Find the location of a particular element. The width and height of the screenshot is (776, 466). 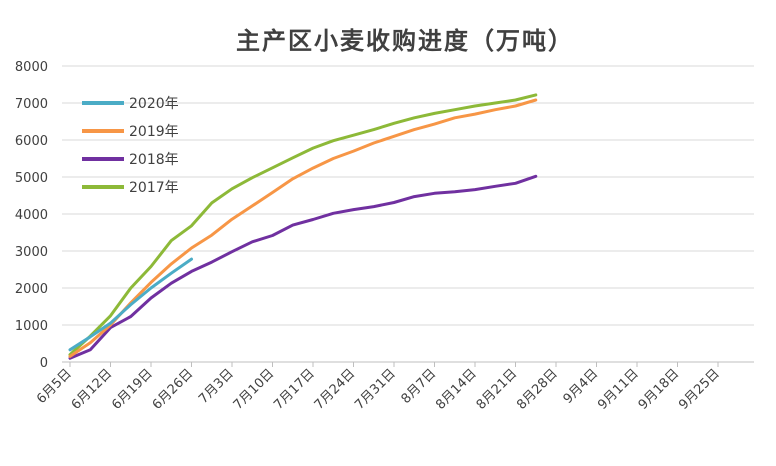

series-line-2020年 is located at coordinates (130, 304).